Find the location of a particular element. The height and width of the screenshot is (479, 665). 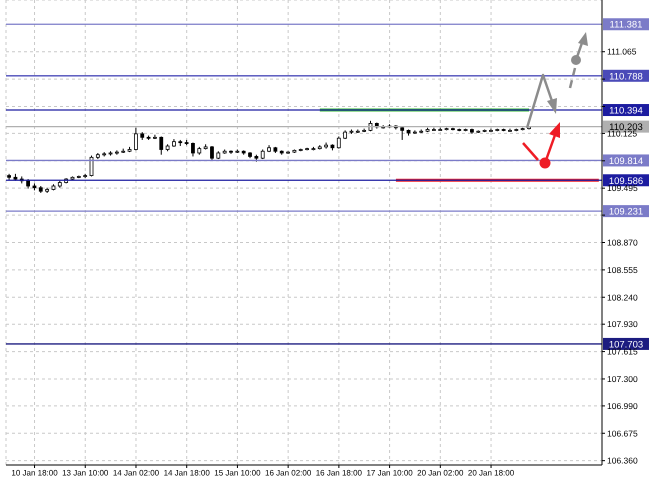

ref-line-label: 110.394 is located at coordinates (626, 111).